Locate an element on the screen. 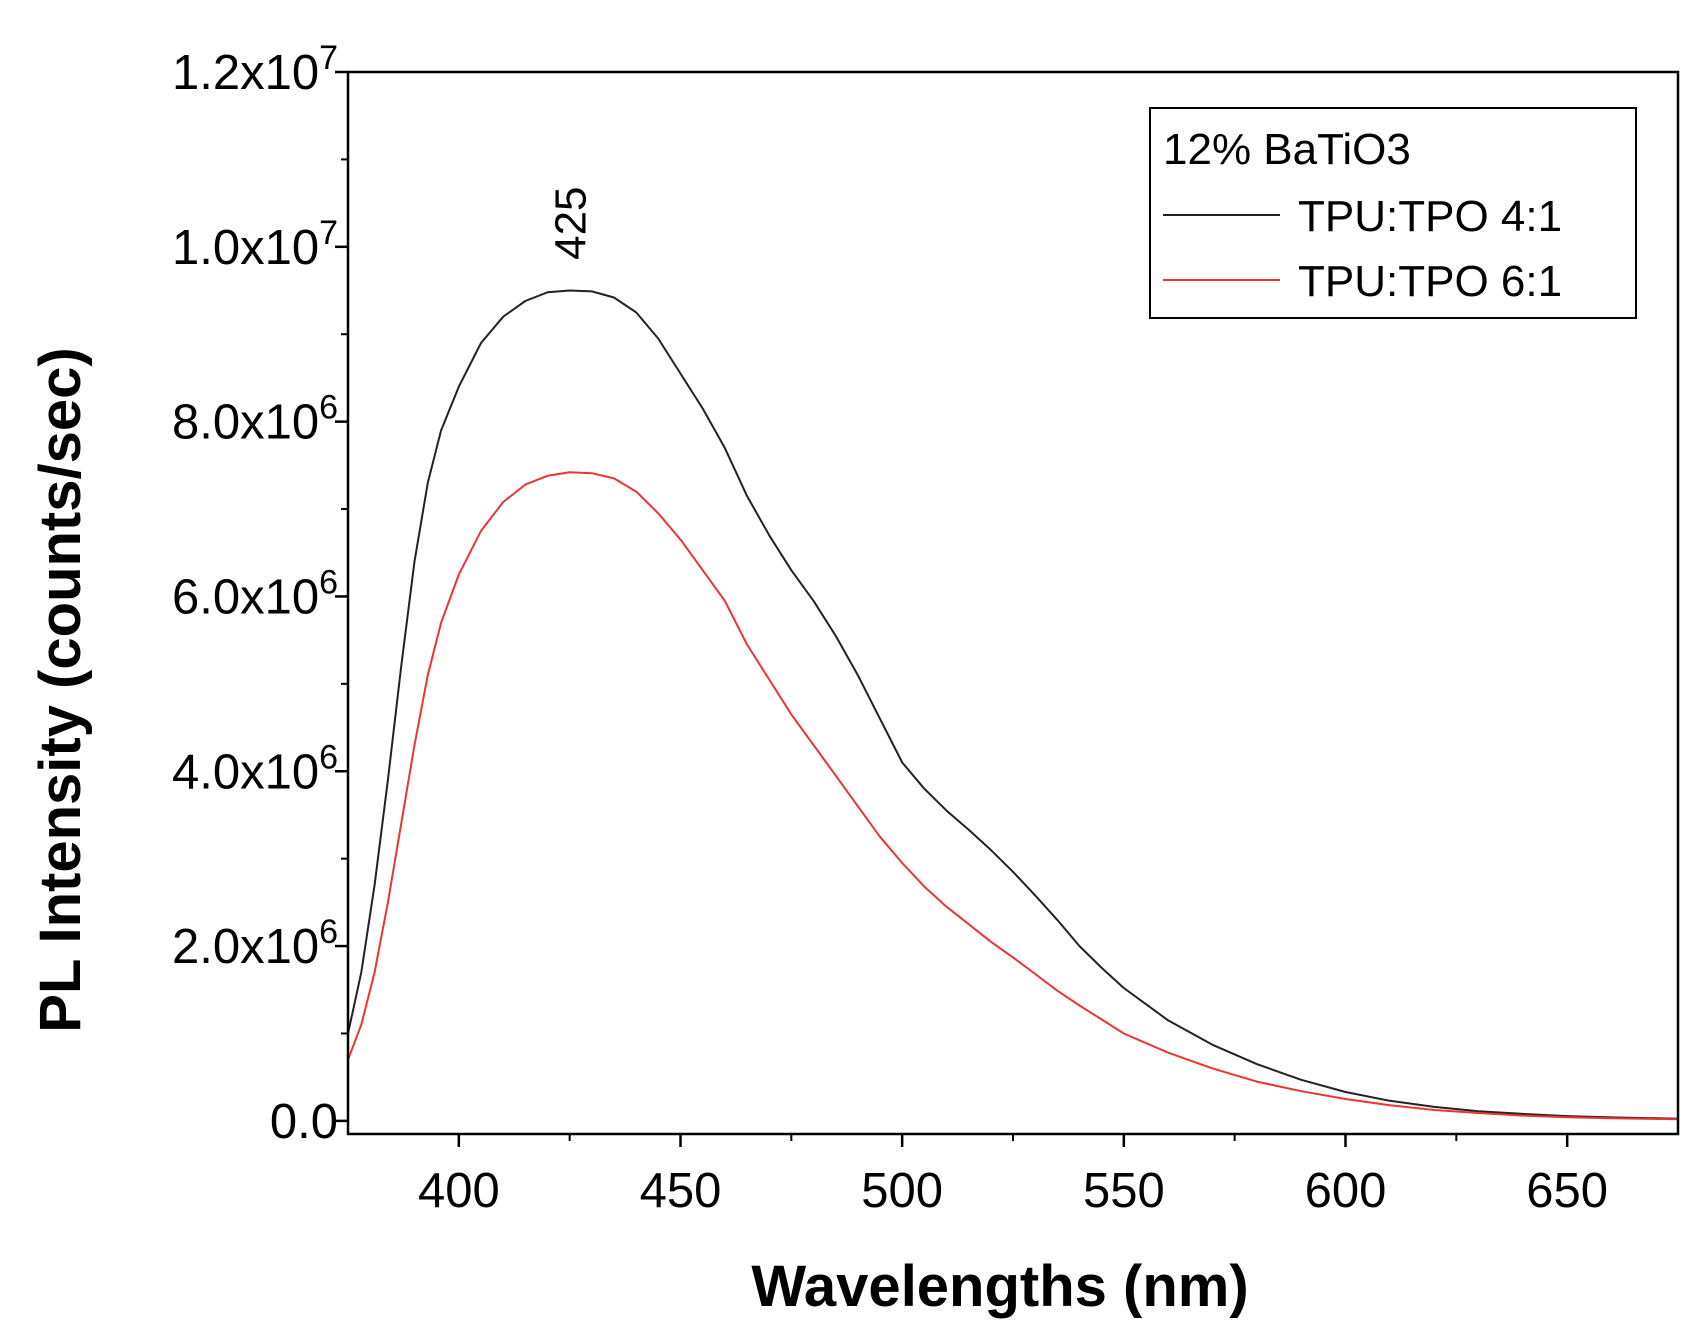 This screenshot has width=1694, height=1340. y-tick-label-10000000: 1.0x10⁷ is located at coordinates (255, 244).